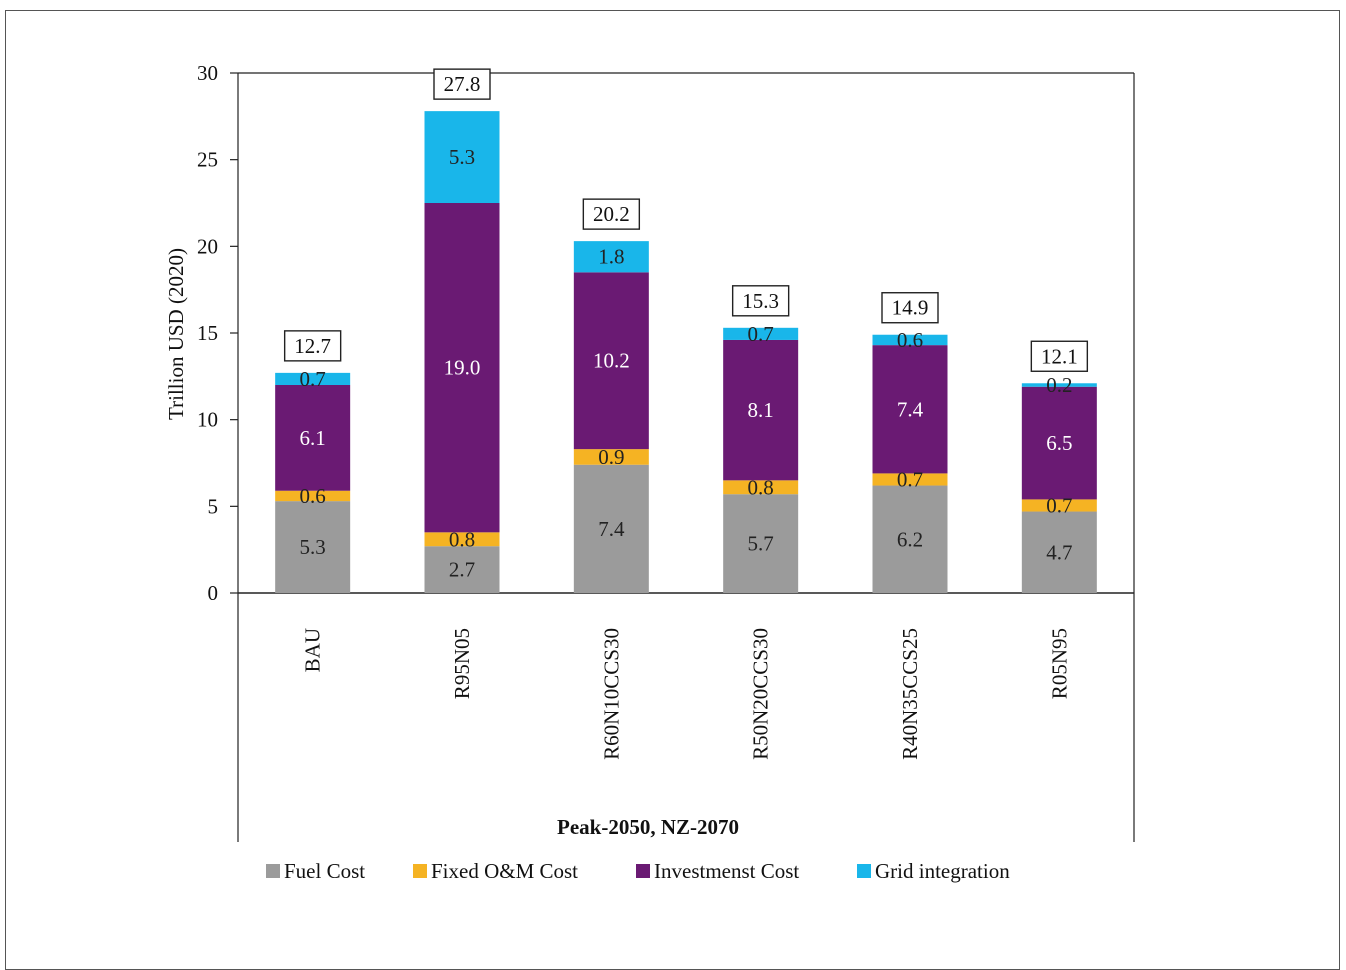 The width and height of the screenshot is (1346, 970). I want to click on total-label: 15.3, so click(760, 301).